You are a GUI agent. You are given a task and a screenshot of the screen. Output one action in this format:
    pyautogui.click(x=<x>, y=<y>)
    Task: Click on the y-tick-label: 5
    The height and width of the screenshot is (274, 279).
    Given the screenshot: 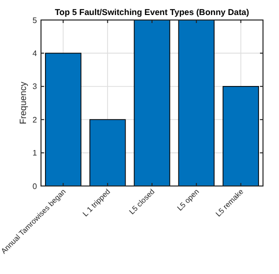 What is the action you would take?
    pyautogui.click(x=35, y=20)
    